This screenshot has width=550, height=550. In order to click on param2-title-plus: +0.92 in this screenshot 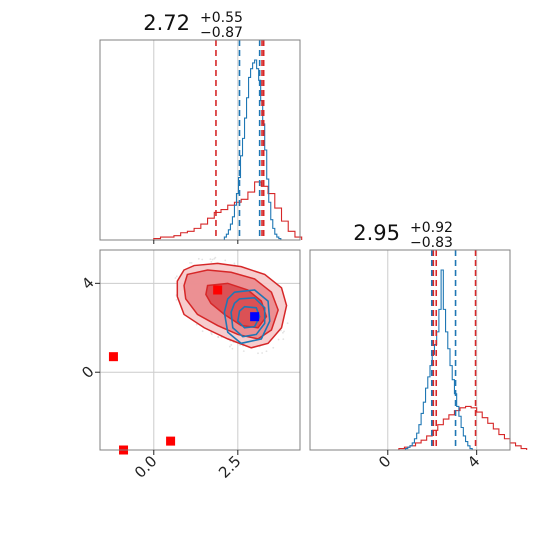, I will do `click(431, 228)`.